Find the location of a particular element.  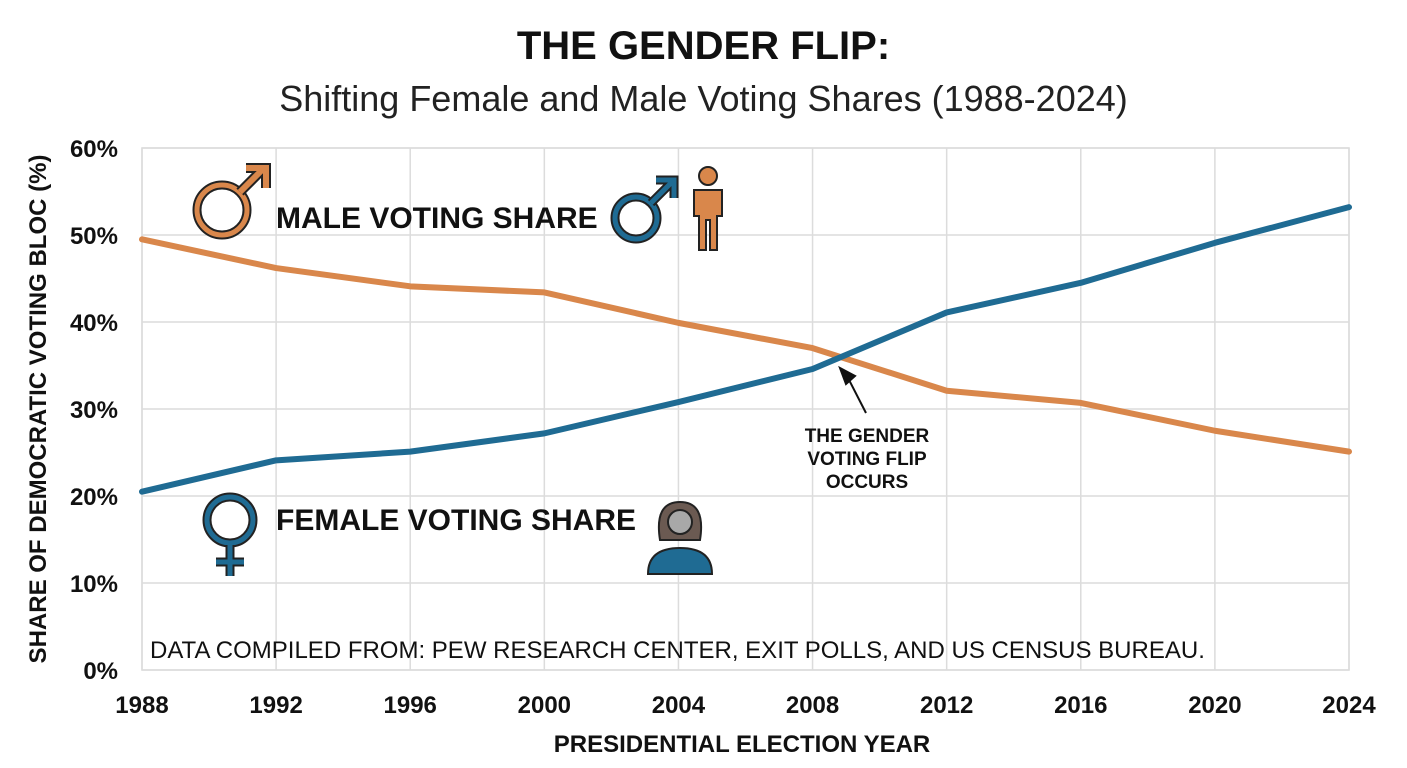

female-symbol-icon is located at coordinates (230, 534).